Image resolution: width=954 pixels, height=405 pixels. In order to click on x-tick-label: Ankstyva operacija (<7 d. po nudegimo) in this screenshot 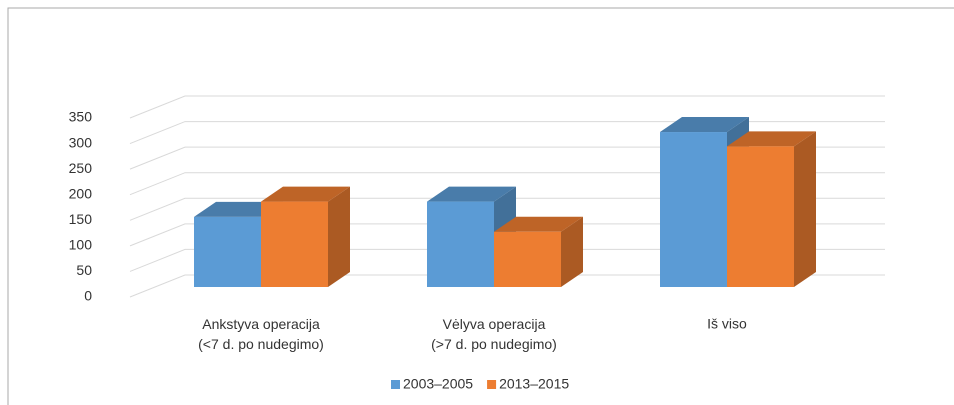, I will do `click(261, 334)`.